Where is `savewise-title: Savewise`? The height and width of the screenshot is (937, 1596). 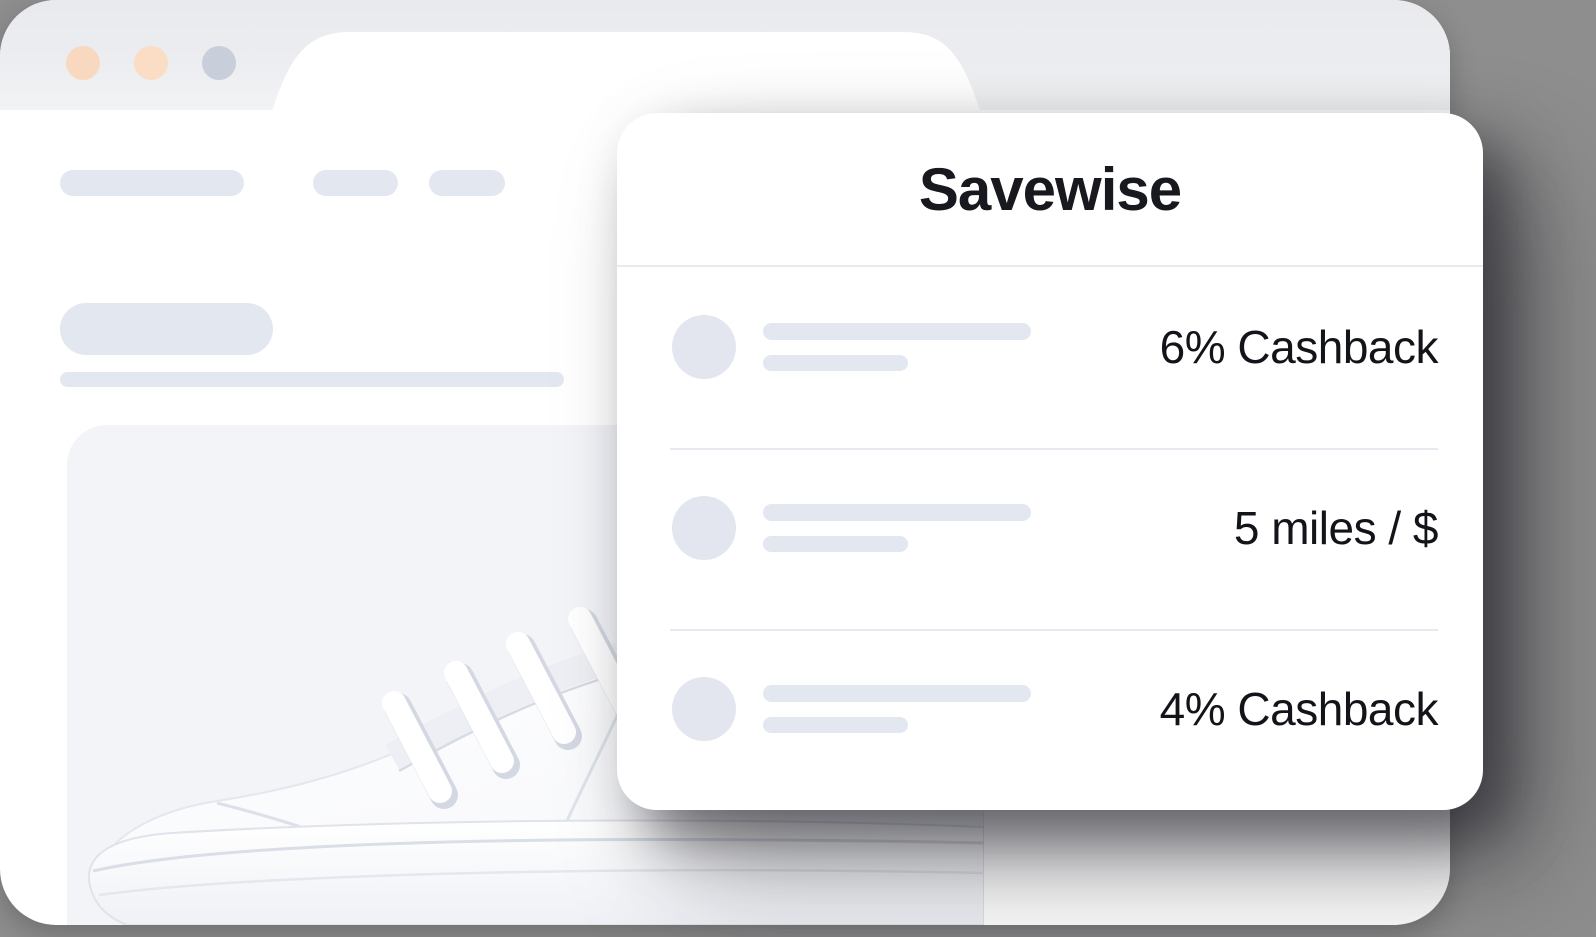
savewise-title: Savewise is located at coordinates (1050, 189).